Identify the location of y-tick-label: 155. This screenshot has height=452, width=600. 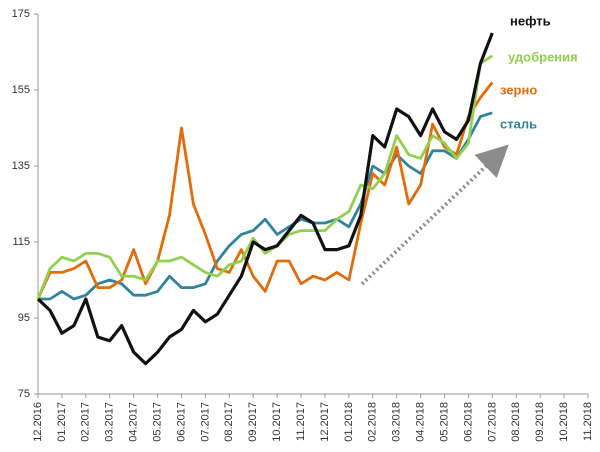
(21, 90).